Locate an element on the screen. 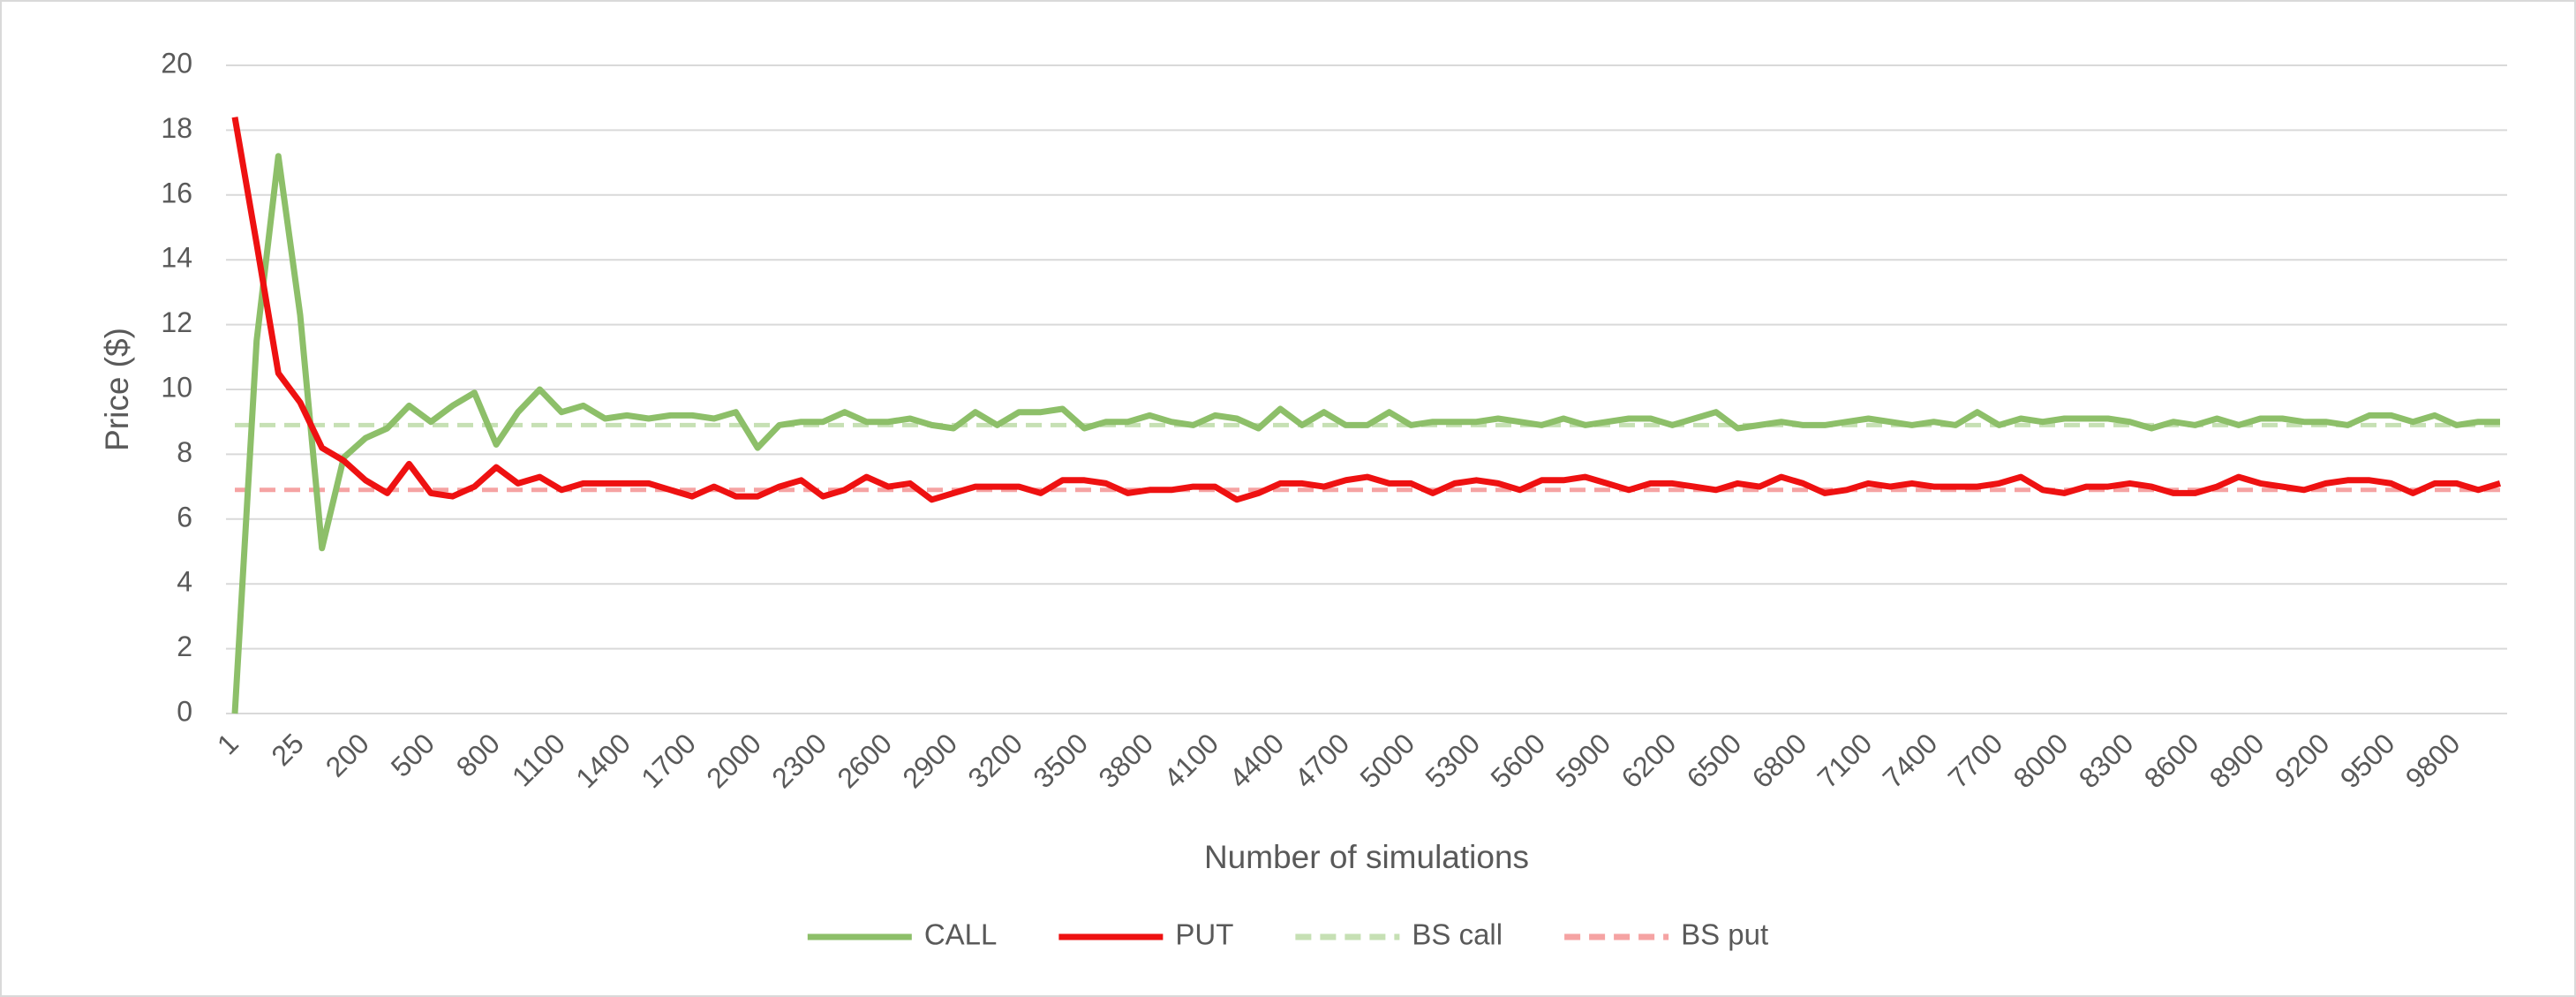 This screenshot has height=997, width=2576. legend-label: BS call is located at coordinates (1458, 934).